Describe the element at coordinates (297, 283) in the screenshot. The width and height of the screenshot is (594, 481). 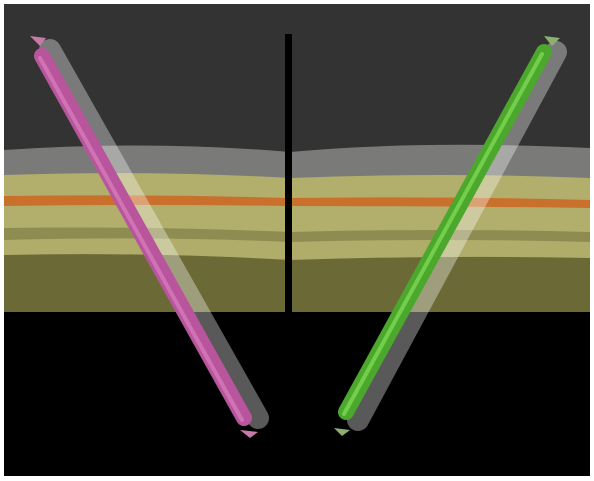
I see `dark-olive-layer` at that location.